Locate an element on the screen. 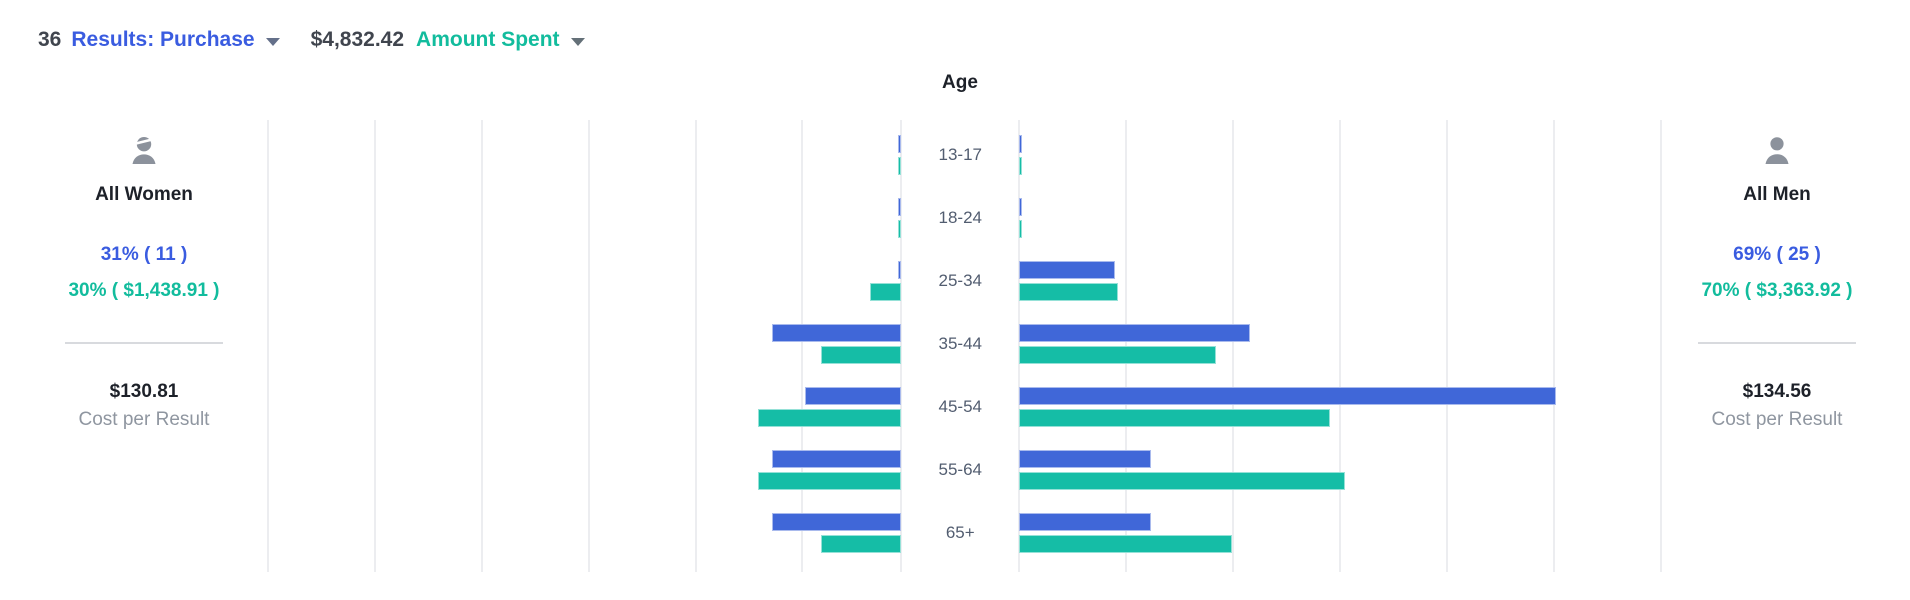 This screenshot has width=1910, height=600. men-spend-share: 70% ( $3,363.92 ) is located at coordinates (1777, 290).